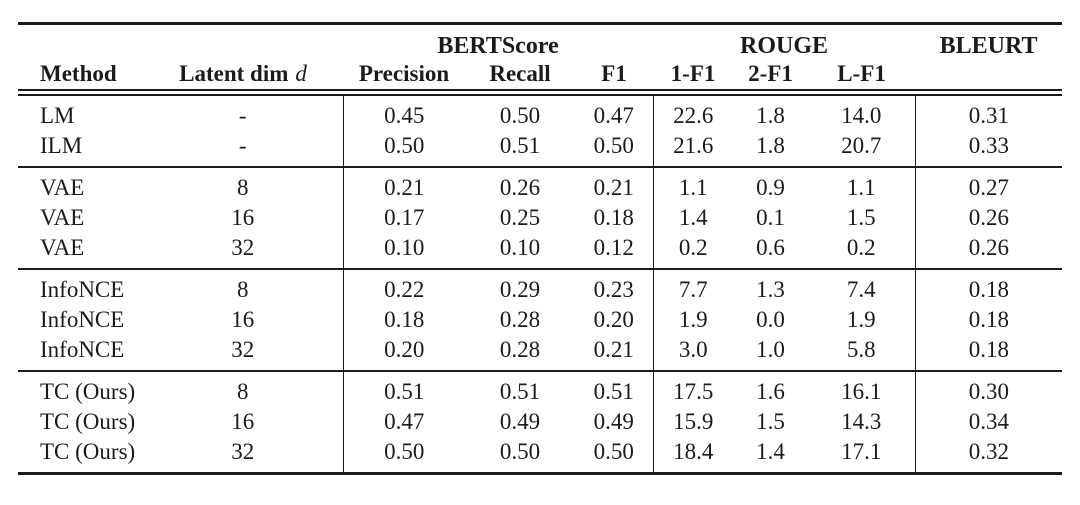  Describe the element at coordinates (540, 320) in the screenshot. I see `table-row: InfoNCE 16 0.18 0.28 0.20 1.9 0.0 1.9 0.18` at that location.